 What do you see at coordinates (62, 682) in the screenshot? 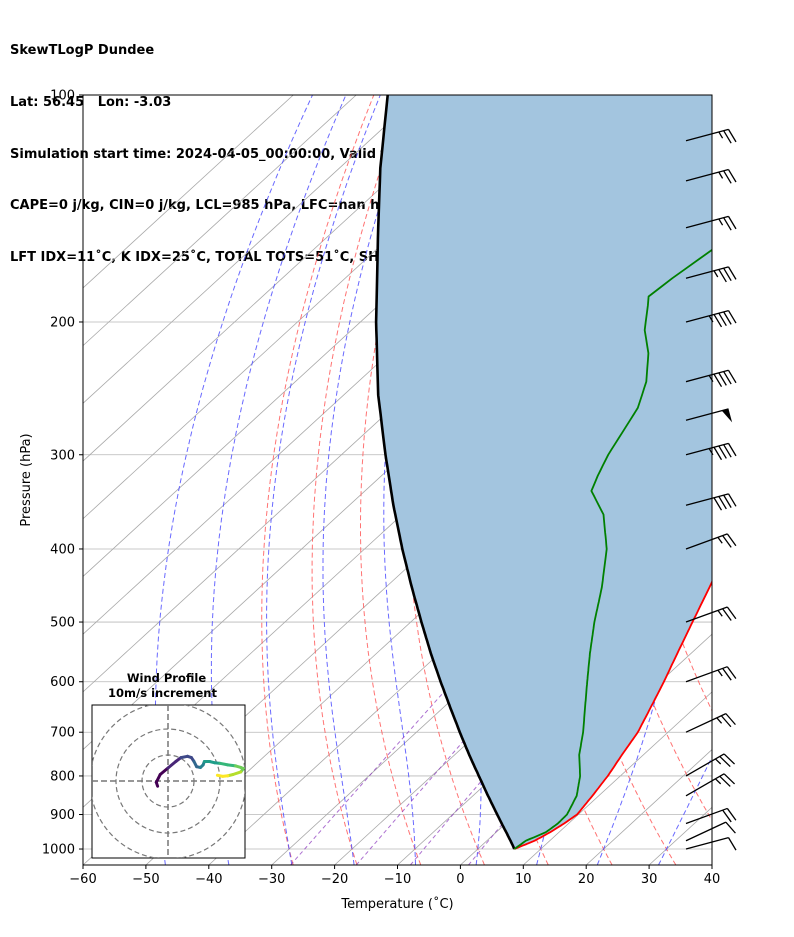
I see `y-tick-label: 600` at bounding box center [62, 682].